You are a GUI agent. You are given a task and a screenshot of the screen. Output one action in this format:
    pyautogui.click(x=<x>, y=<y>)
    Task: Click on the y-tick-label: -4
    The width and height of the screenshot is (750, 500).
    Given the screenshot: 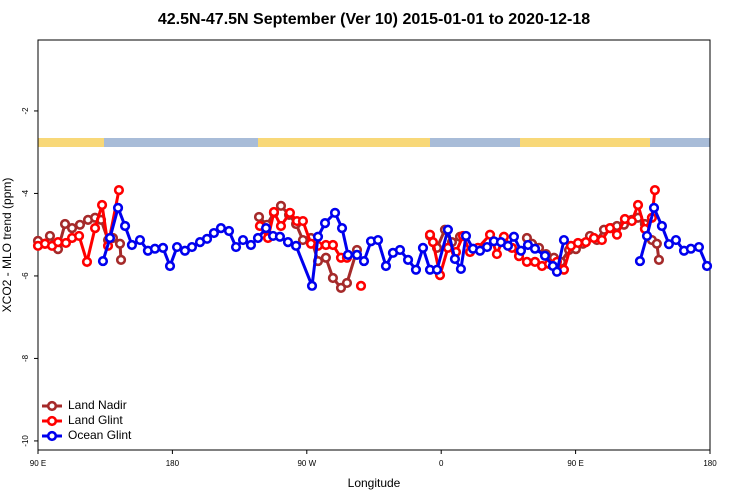 What is the action you would take?
    pyautogui.click(x=25, y=193)
    